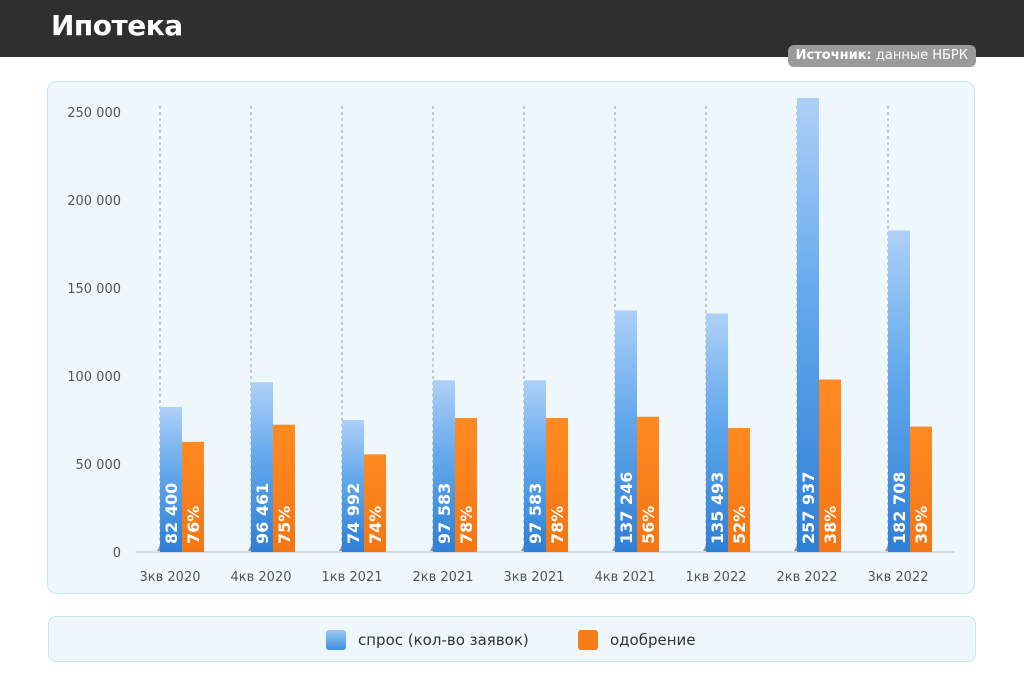 The image size is (1024, 688). Describe the element at coordinates (626, 508) in the screenshot. I see `data-label-demand: 137 246` at that location.